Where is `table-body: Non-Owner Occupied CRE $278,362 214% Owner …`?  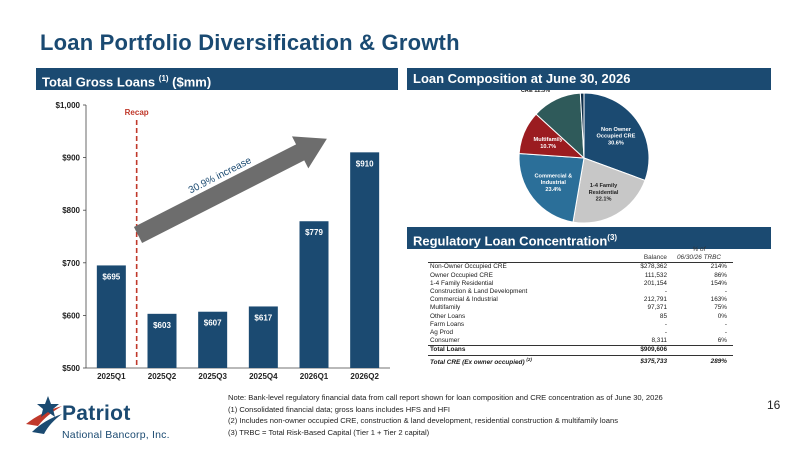
table-body: Non-Owner Occupied CRE $278,362 214% Owner … is located at coordinates (580, 315).